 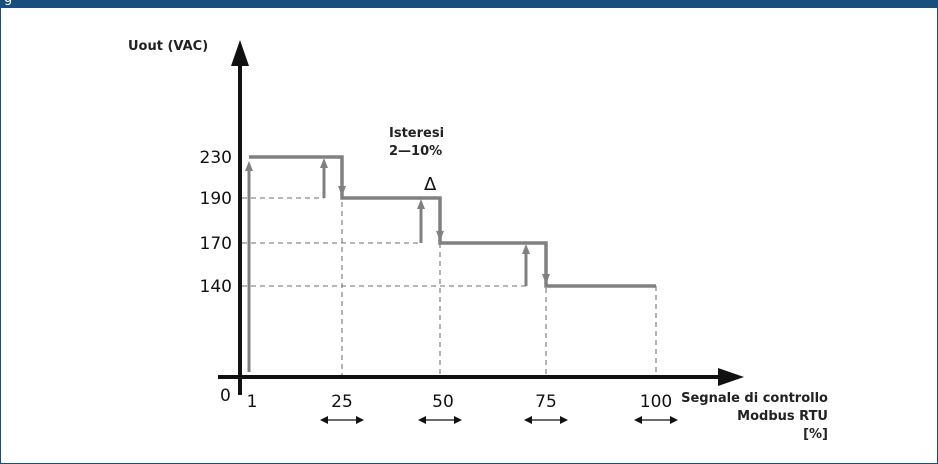 What do you see at coordinates (168, 46) in the screenshot?
I see `y-axis-label: Uout (VAC)` at bounding box center [168, 46].